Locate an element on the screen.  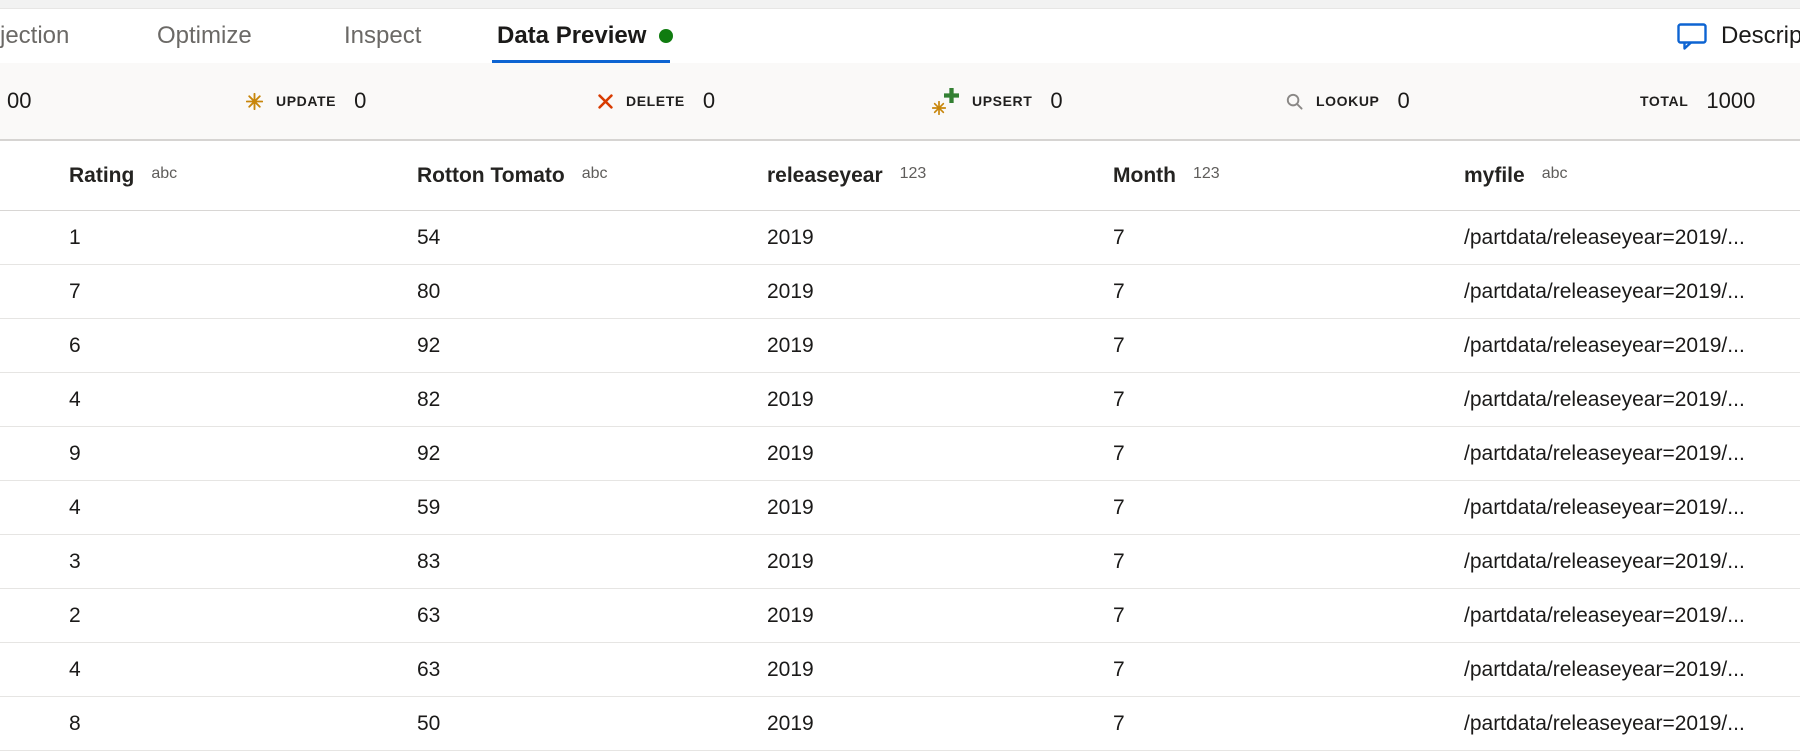
table-cell: 6 is located at coordinates (75, 345).